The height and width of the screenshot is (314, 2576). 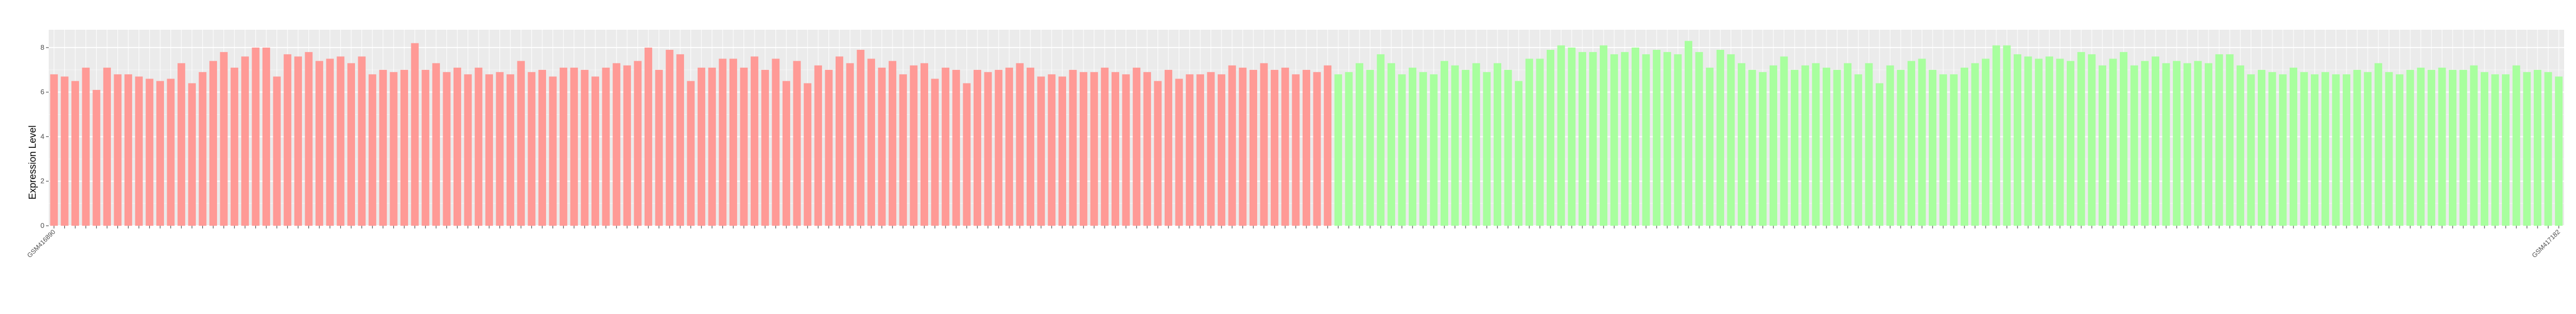 What do you see at coordinates (42, 136) in the screenshot?
I see `y-tick-label: 4` at bounding box center [42, 136].